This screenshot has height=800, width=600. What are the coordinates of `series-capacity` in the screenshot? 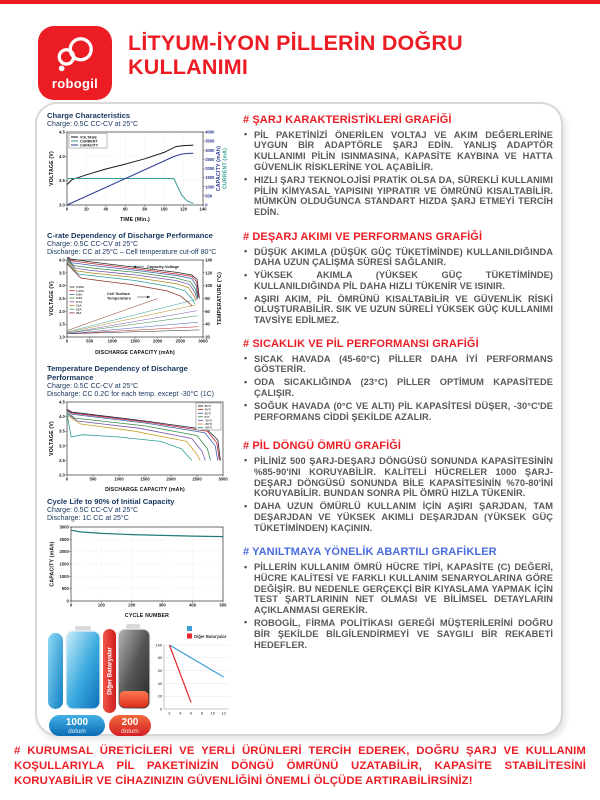 It's located at (130, 179).